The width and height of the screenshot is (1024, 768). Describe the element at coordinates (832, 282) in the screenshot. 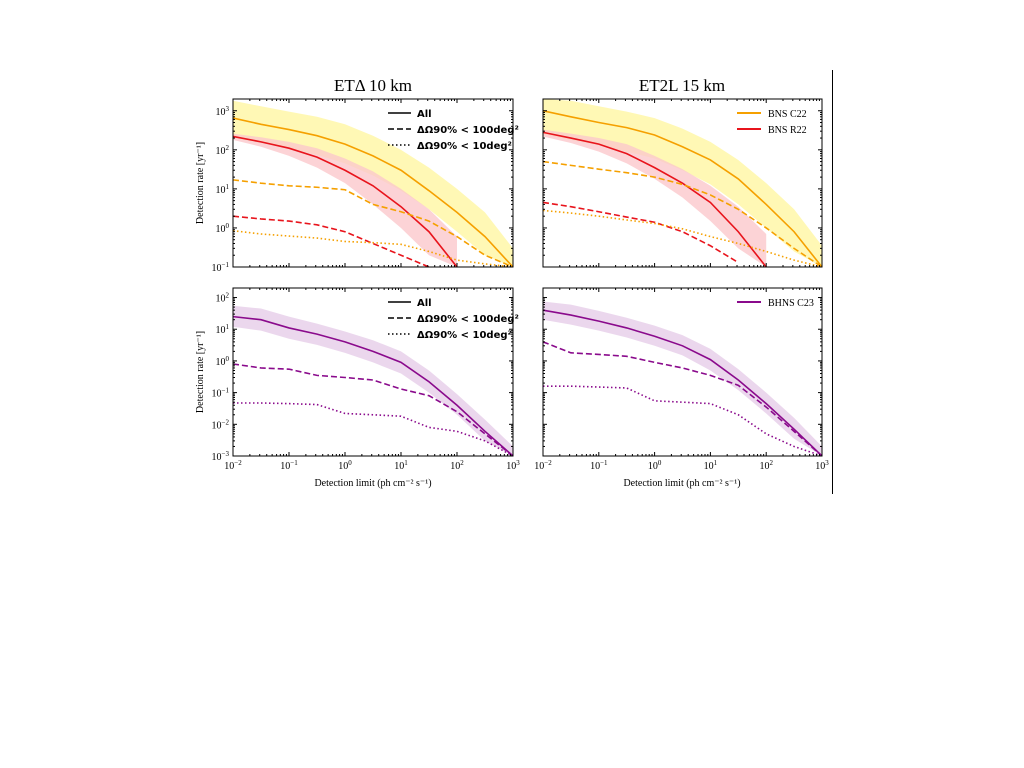

I see `page-divider-line` at that location.